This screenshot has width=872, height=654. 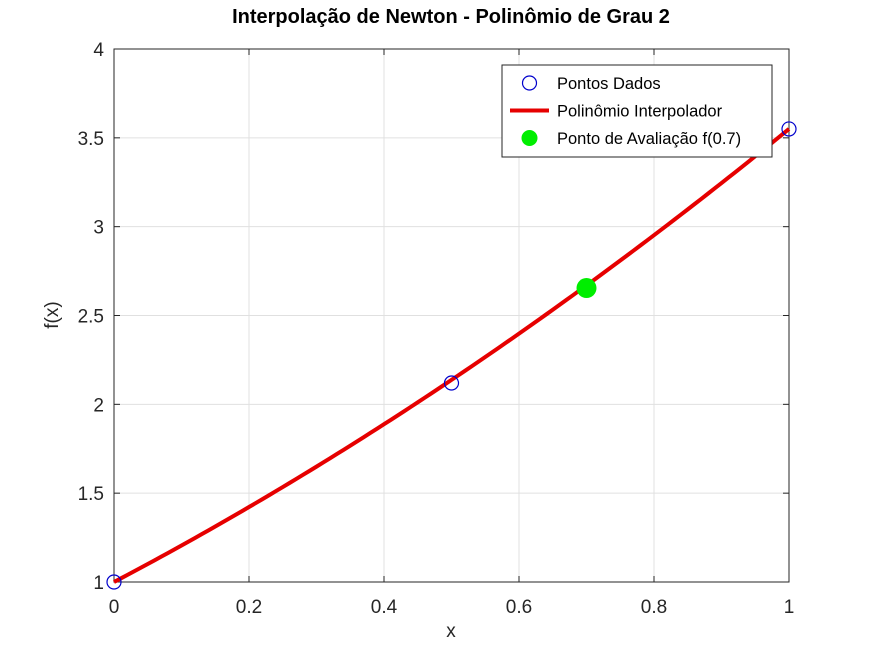 I want to click on legend-entry-label: Pontos Dados, so click(x=609, y=84).